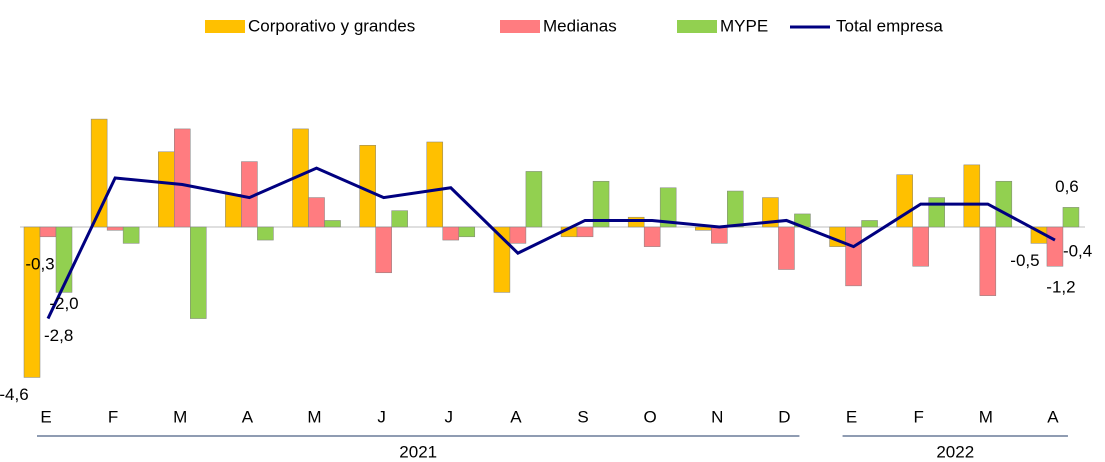 The height and width of the screenshot is (462, 1105). Describe the element at coordinates (580, 25) in the screenshot. I see `legend-label: Medianas` at that location.